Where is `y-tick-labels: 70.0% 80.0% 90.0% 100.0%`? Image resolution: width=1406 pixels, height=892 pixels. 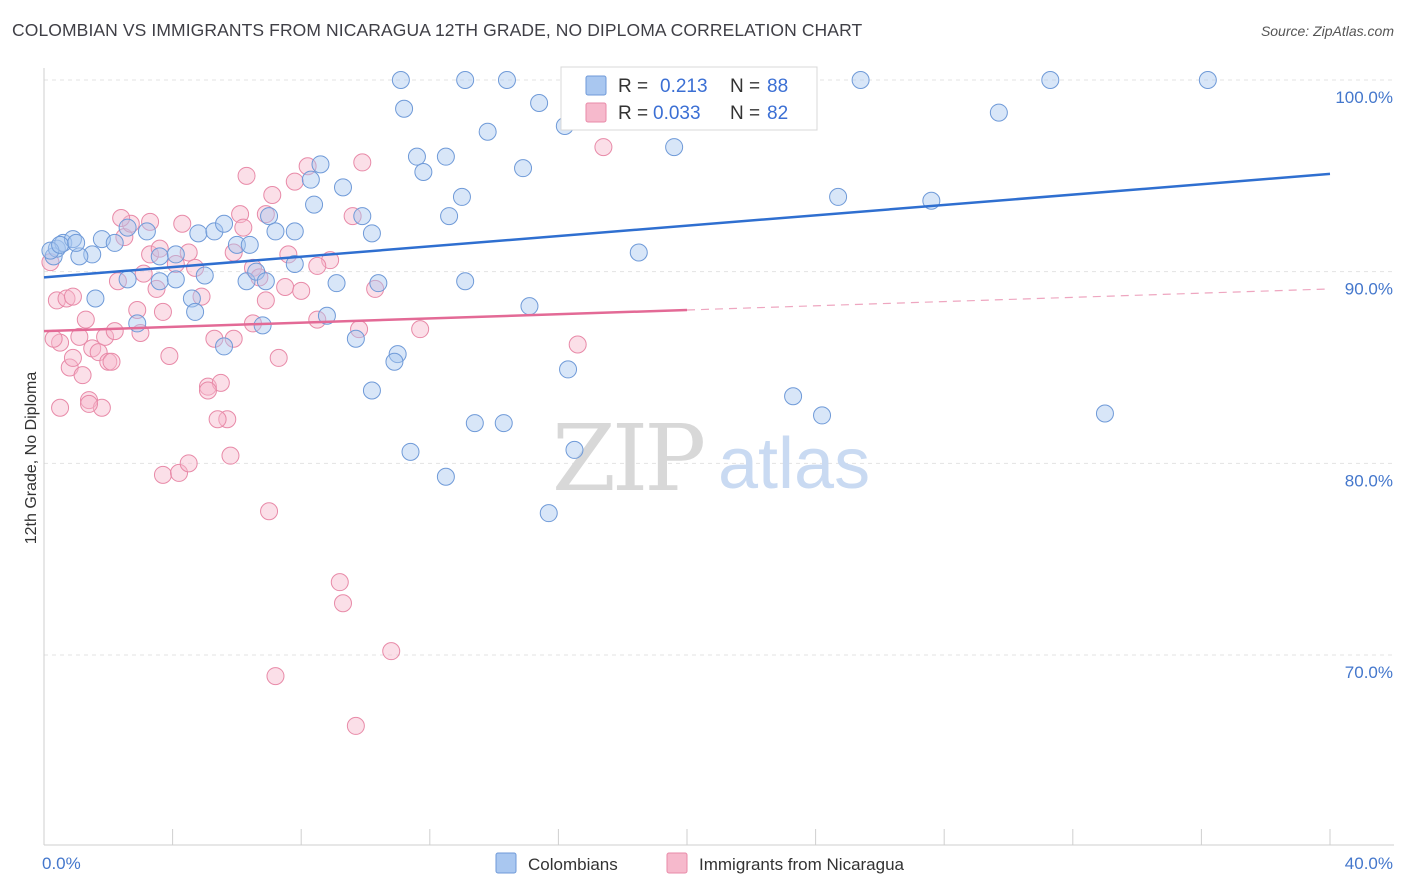
y-tick-labels: 70.0% 80.0% 90.0% 100.0% is located at coordinates (1364, 385).